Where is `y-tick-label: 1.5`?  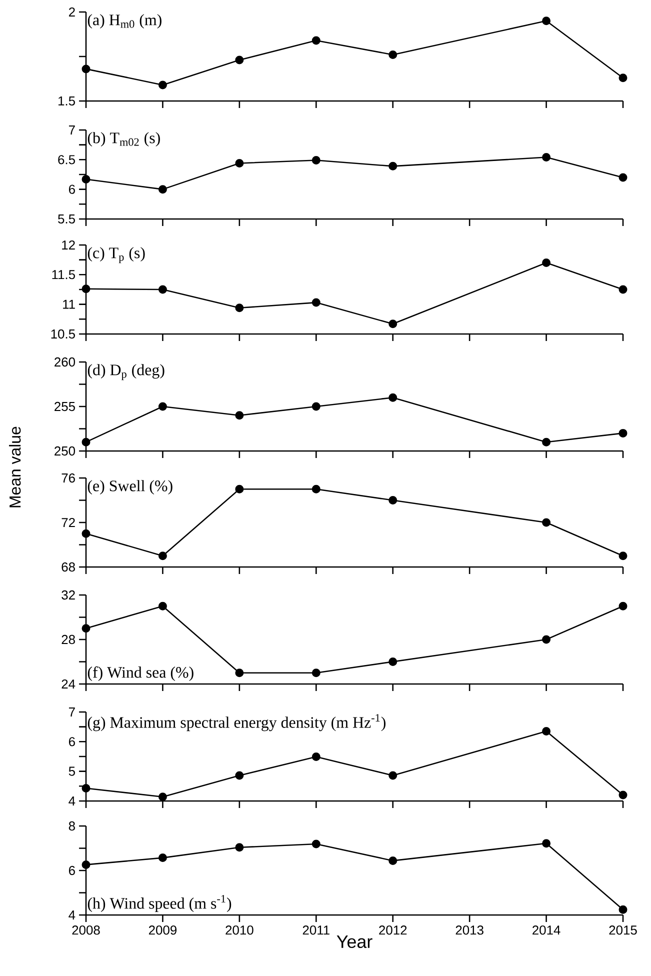 y-tick-label: 1.5 is located at coordinates (66, 101).